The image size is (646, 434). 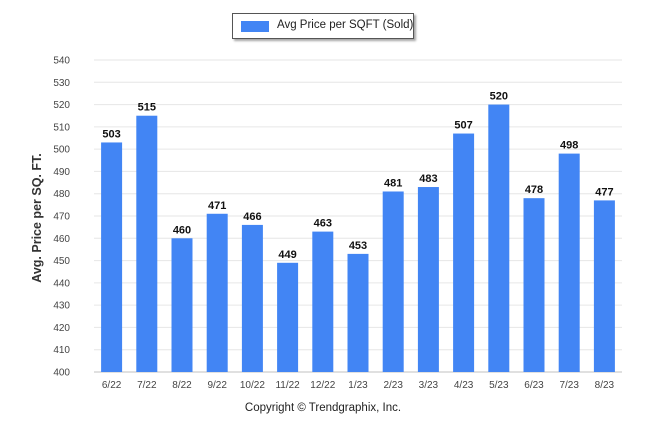 What do you see at coordinates (61, 194) in the screenshot?
I see `y-tick-label: 480` at bounding box center [61, 194].